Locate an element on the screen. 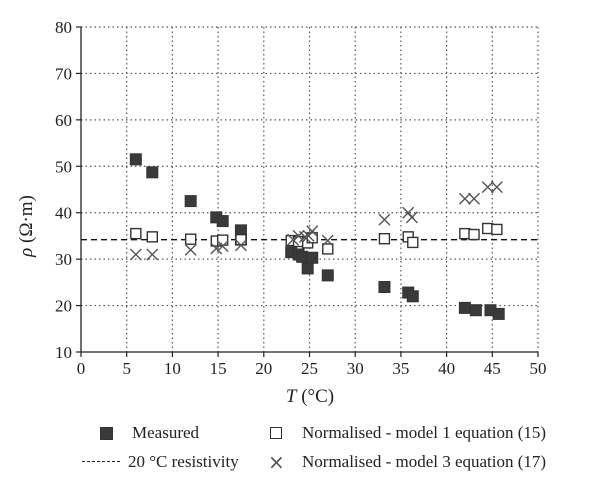  x-tick-label: 35 is located at coordinates (400, 368).